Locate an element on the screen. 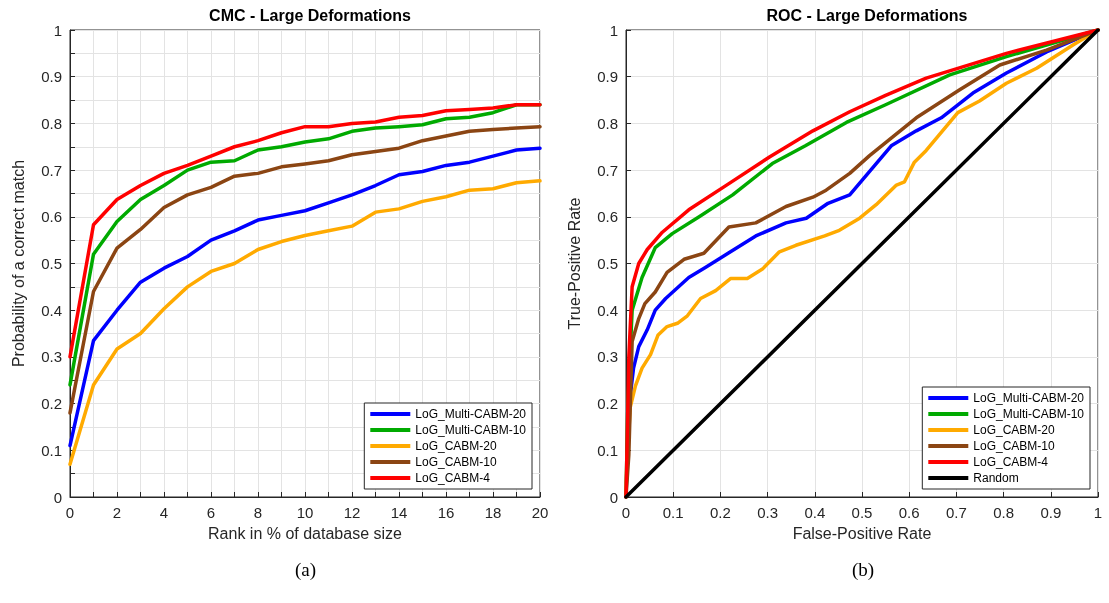  x-tick-label: 0.2 is located at coordinates (720, 512).